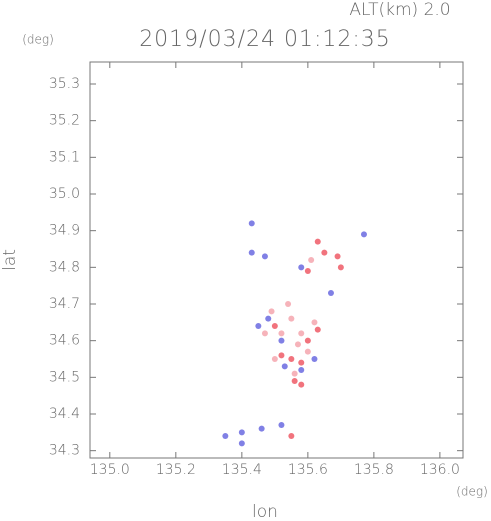 The height and width of the screenshot is (521, 491). I want to click on x-tick-label: 135.6, so click(308, 470).